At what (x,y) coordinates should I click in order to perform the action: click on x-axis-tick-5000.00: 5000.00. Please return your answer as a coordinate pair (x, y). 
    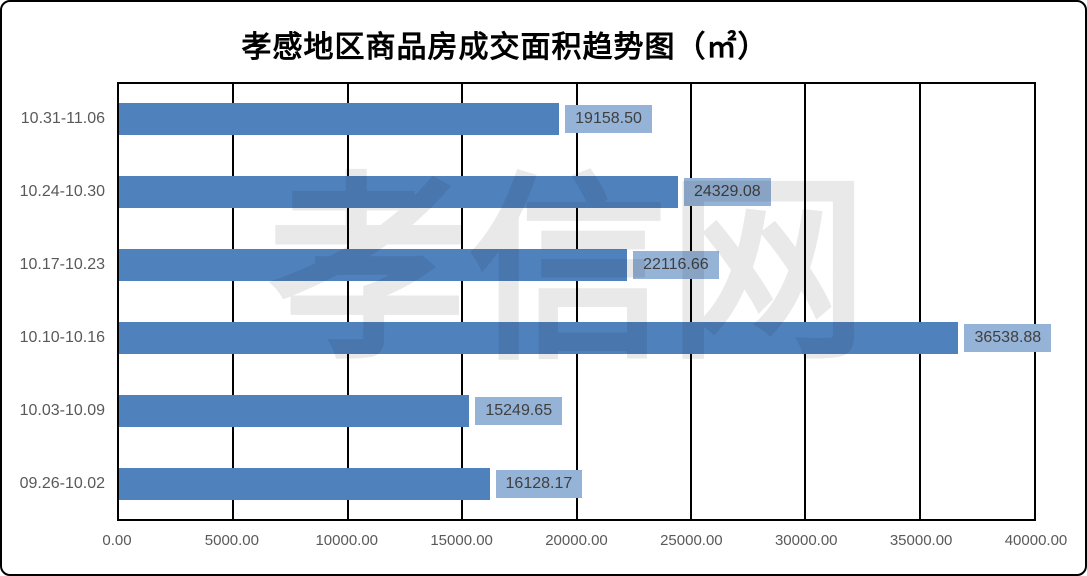
    Looking at the image, I should click on (231, 540).